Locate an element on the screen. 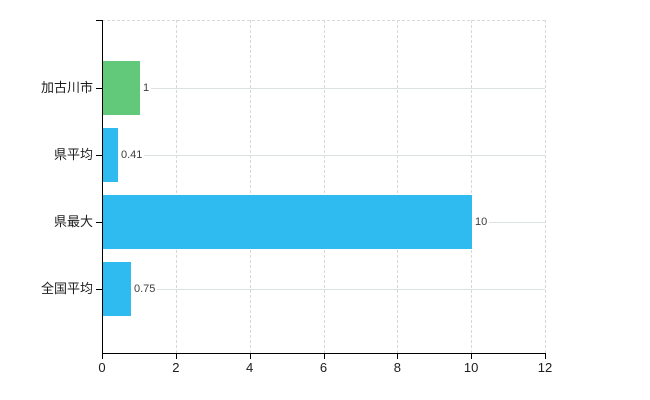  category-label-2: 県最大 is located at coordinates (73, 221).